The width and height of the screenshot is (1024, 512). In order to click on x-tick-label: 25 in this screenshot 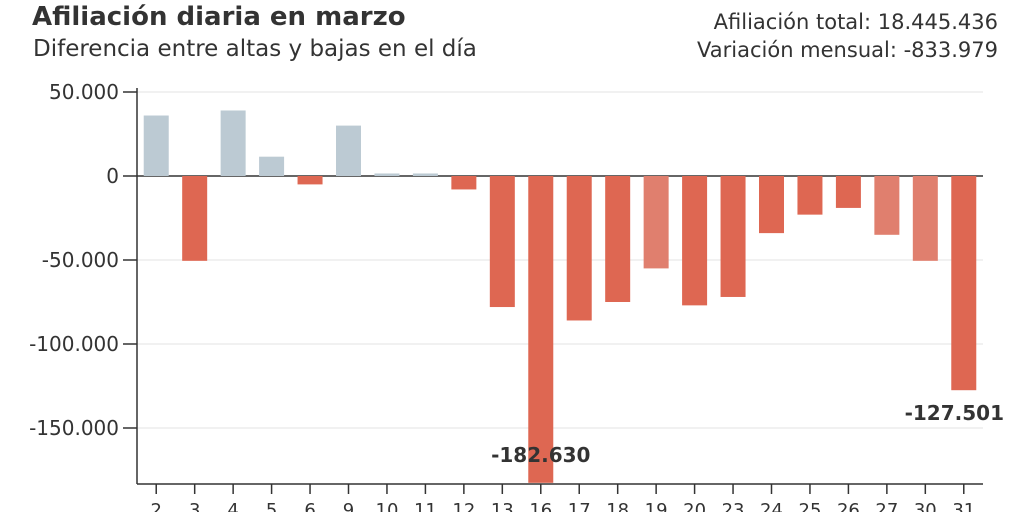, I will do `click(810, 506)`.